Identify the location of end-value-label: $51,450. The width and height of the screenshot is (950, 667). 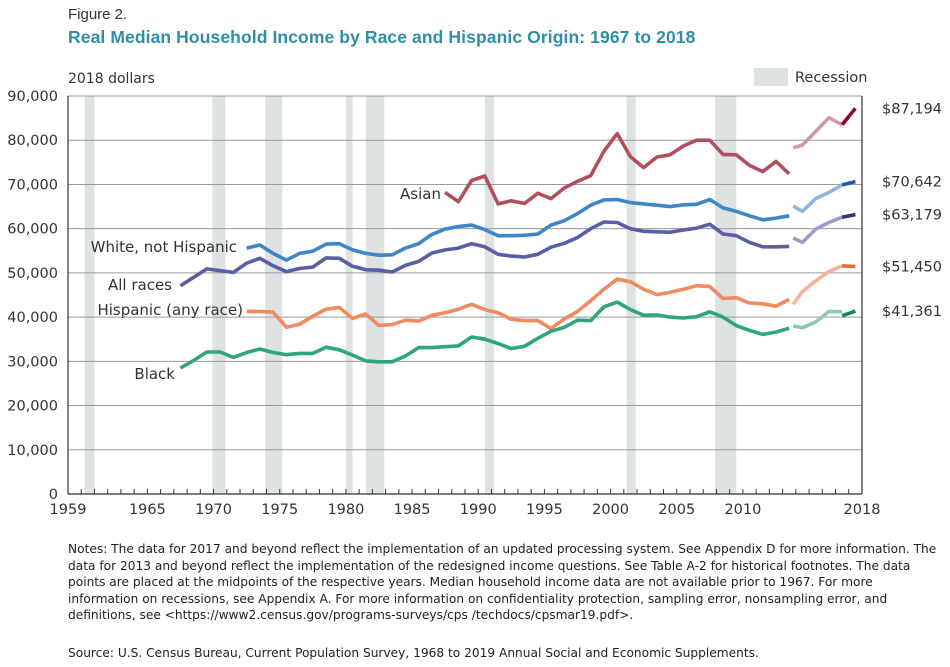
(912, 267).